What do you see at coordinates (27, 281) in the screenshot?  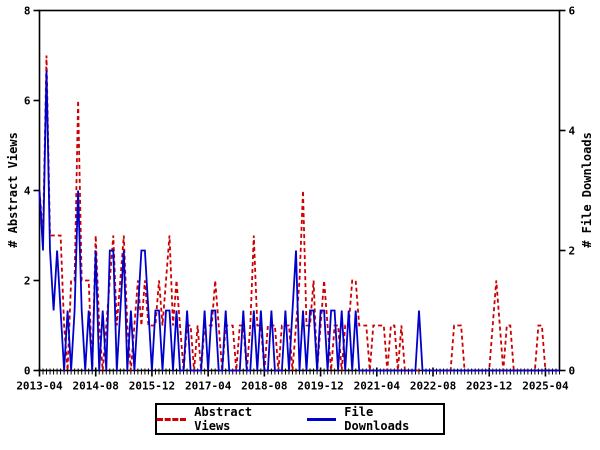 I see `left-y-tick-label: 2` at bounding box center [27, 281].